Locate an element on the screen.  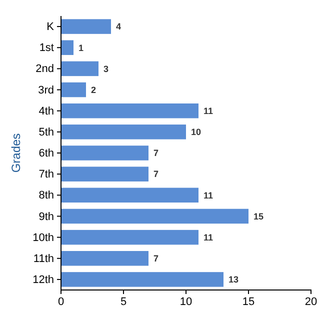
data-label: 13 is located at coordinates (233, 279).